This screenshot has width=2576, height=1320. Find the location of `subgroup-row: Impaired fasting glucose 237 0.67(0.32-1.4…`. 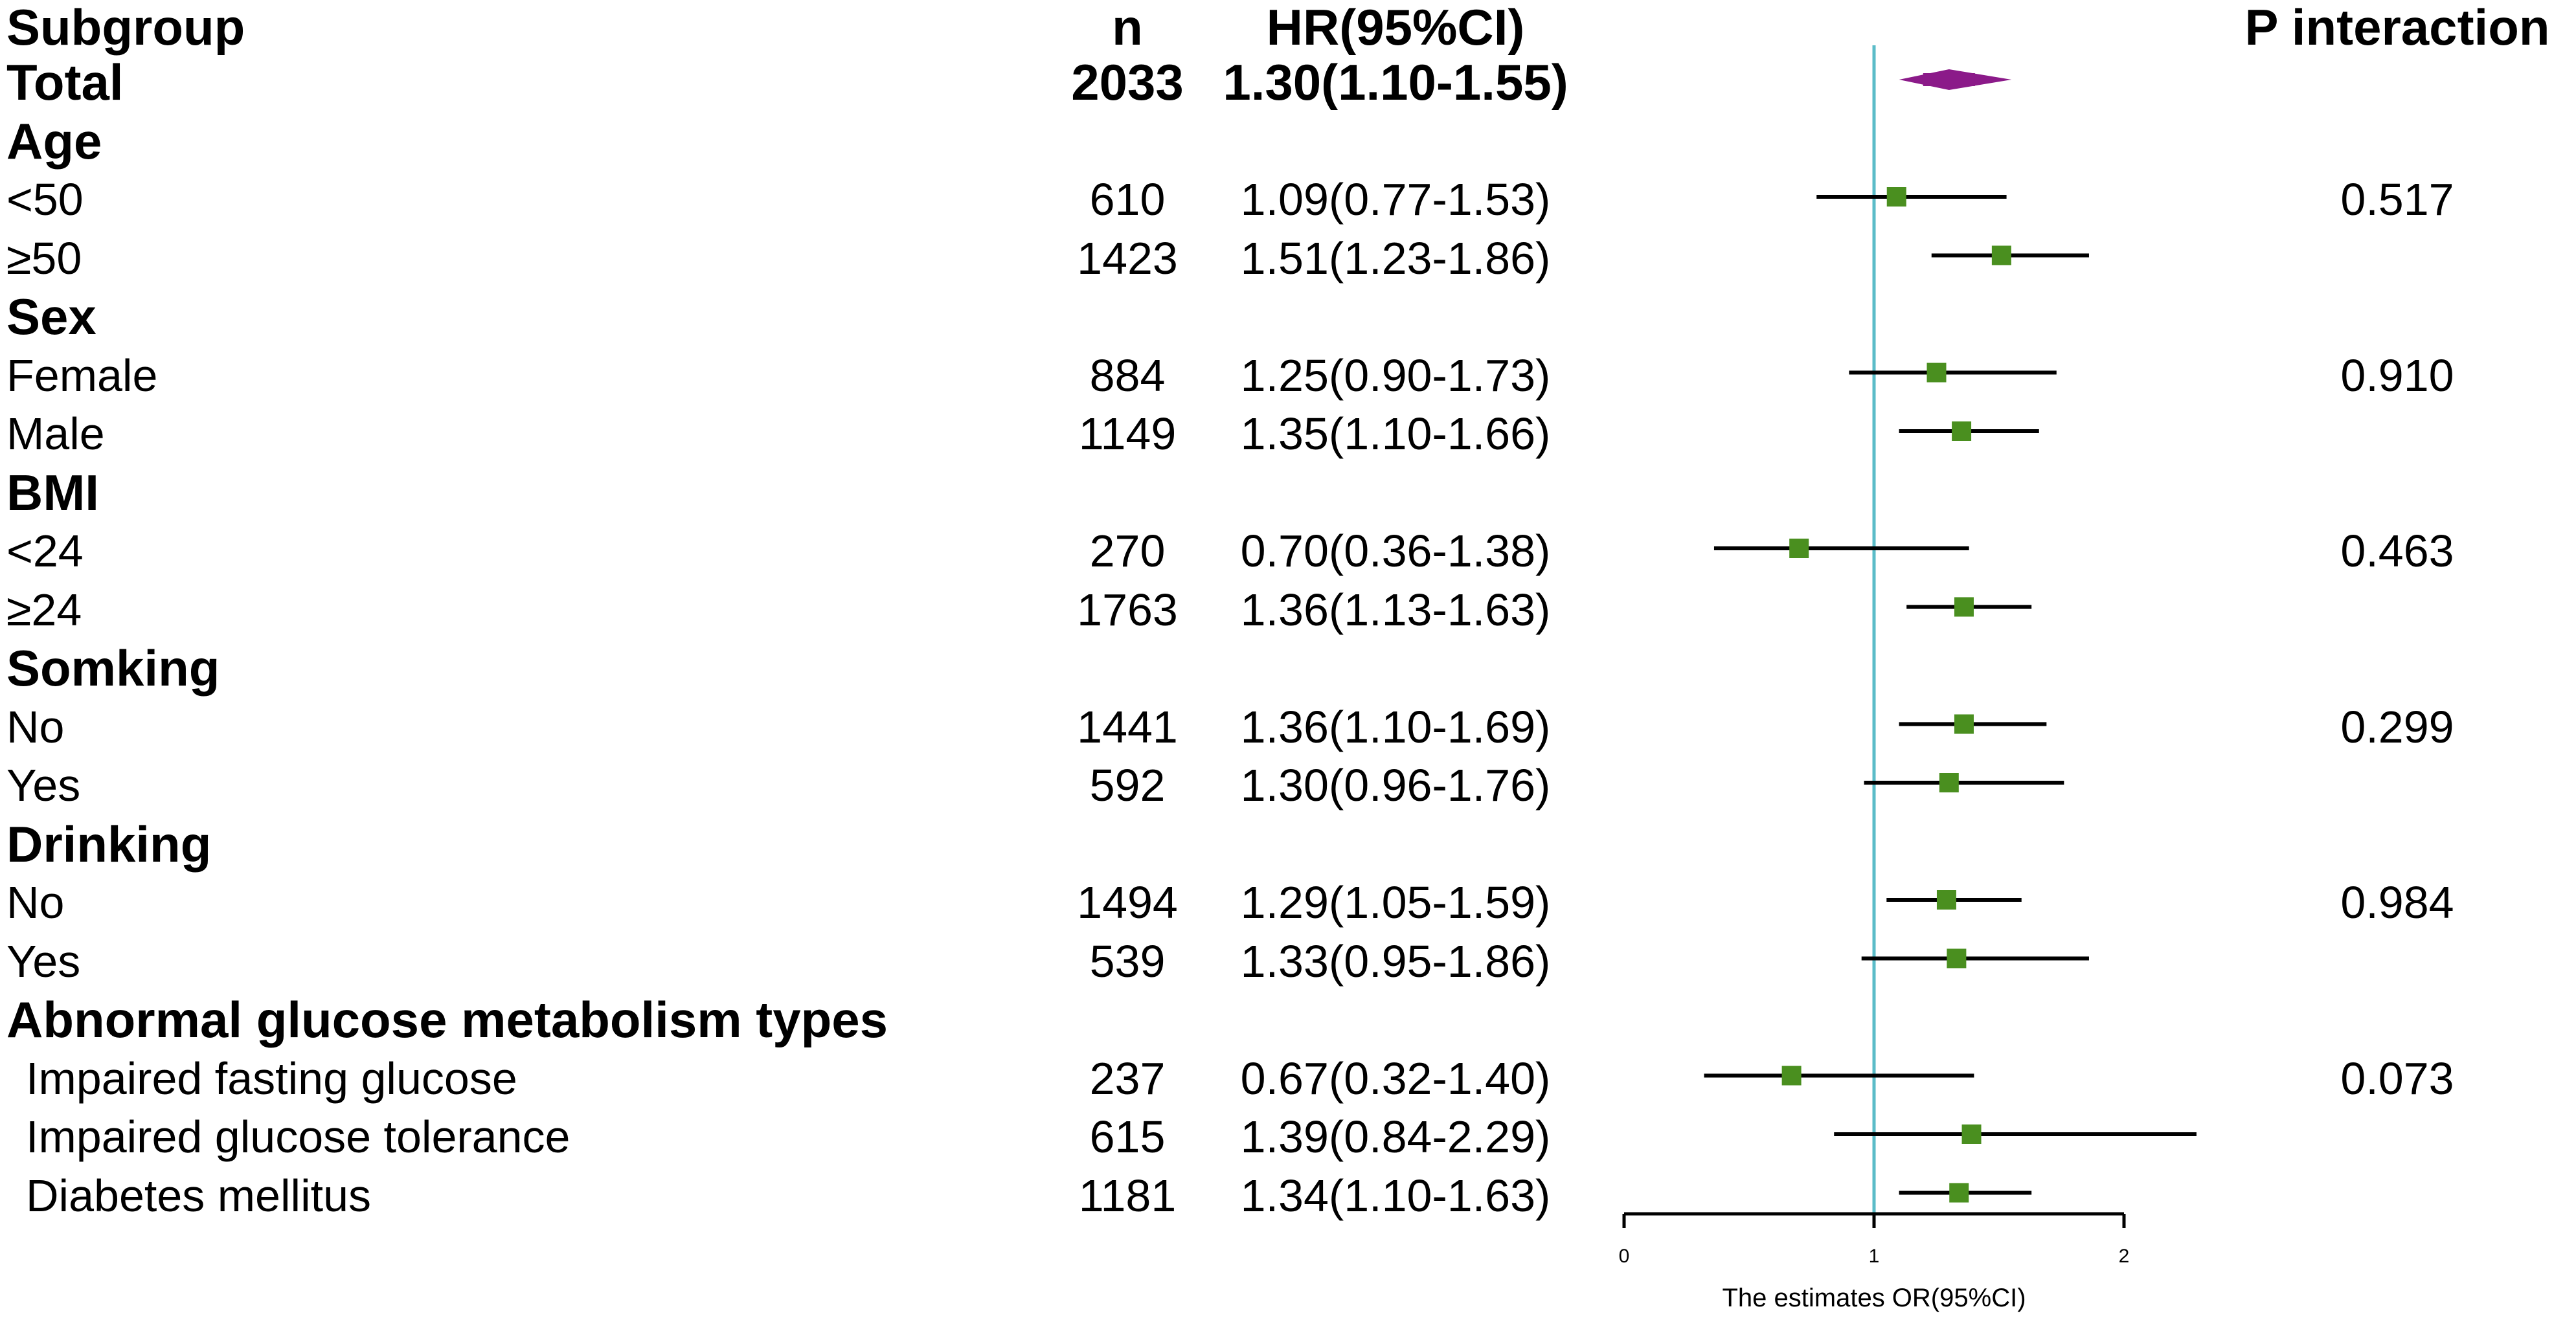

subgroup-row: Impaired fasting glucose 237 0.67(0.32-1.4… is located at coordinates (1288, 1078).